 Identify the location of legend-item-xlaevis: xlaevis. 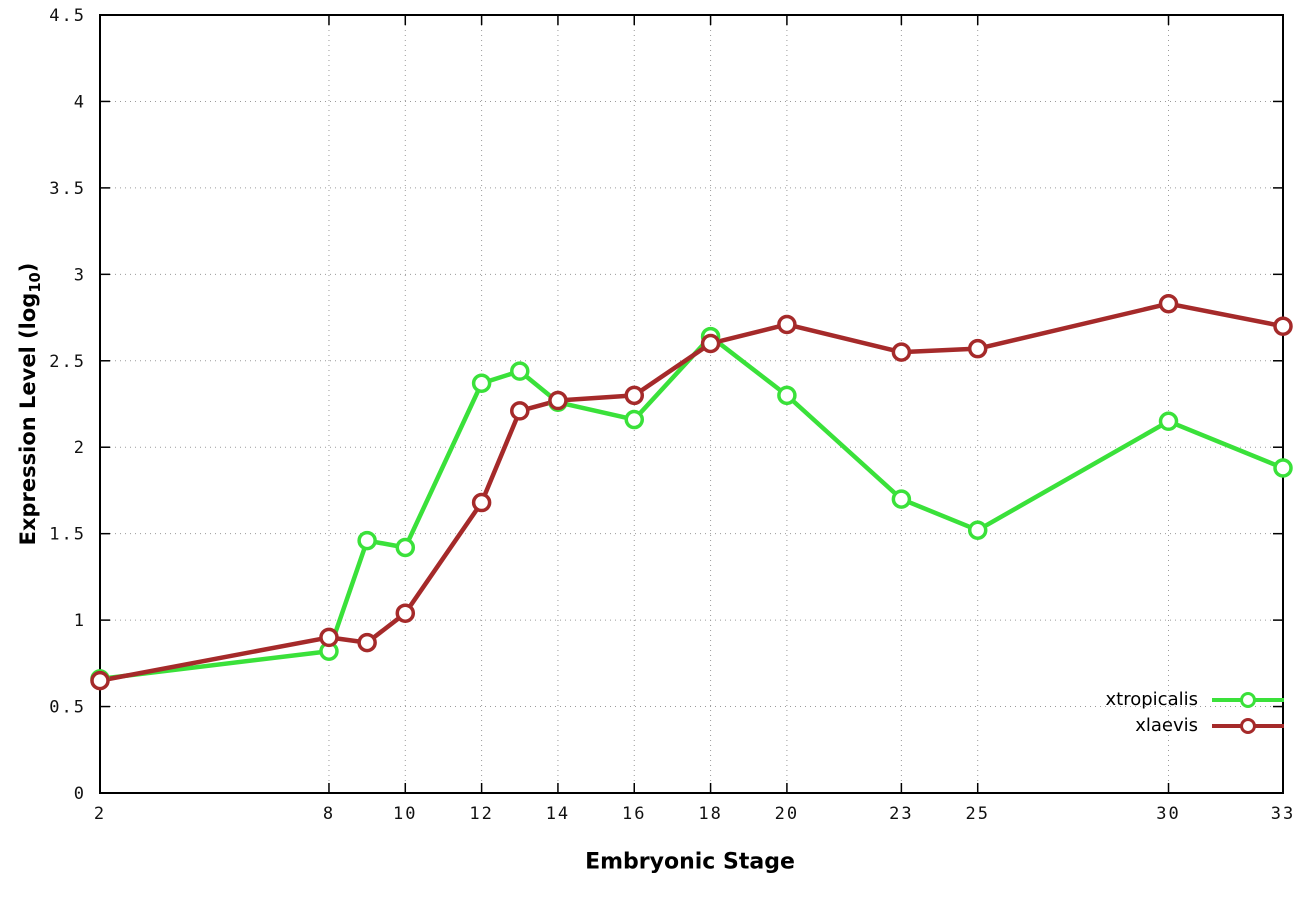
(1195, 725).